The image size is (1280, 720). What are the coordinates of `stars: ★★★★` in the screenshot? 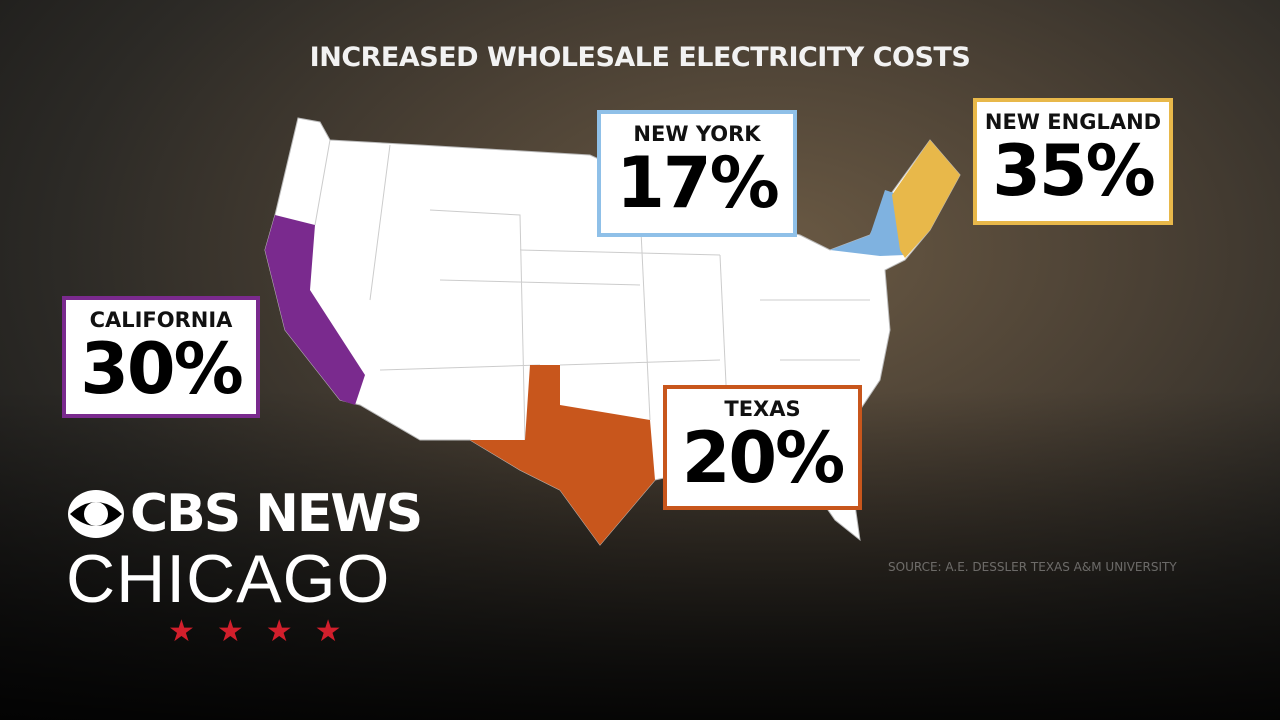 It's located at (266, 631).